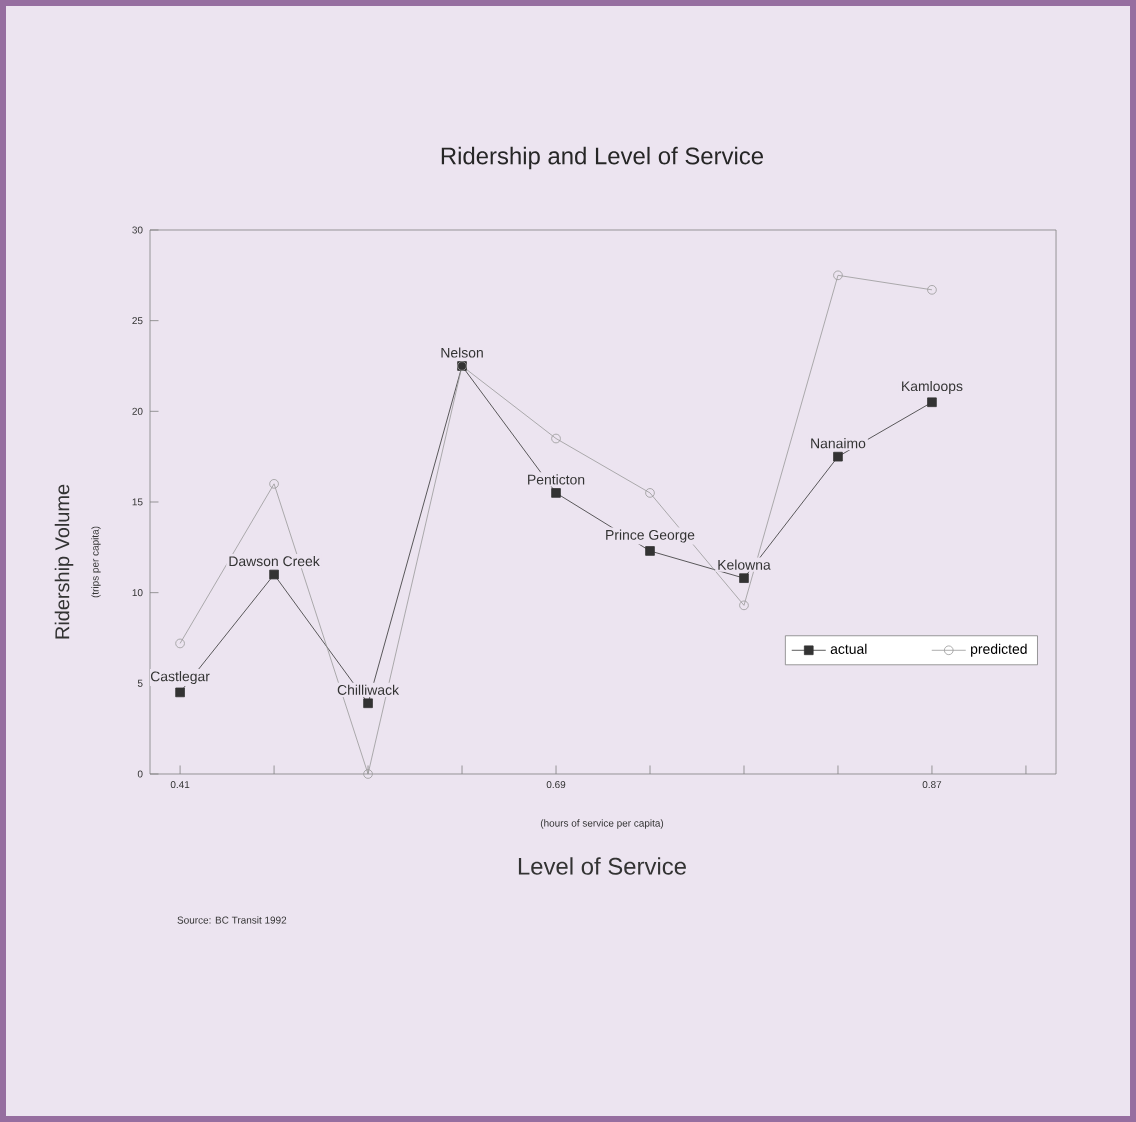 The width and height of the screenshot is (1136, 1122). I want to click on chart-title: Ridership and Level of Service, so click(602, 158).